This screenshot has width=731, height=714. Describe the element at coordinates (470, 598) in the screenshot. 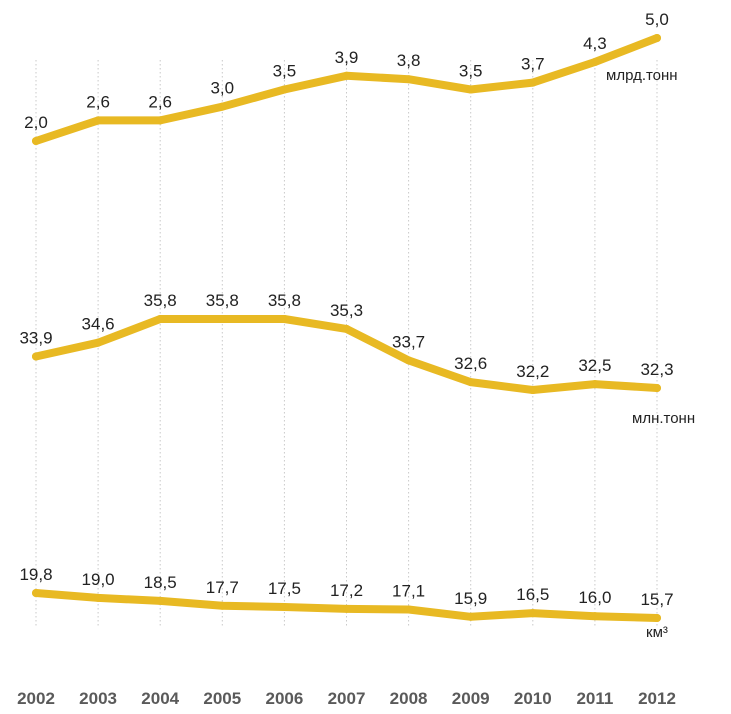

I see `data-label-3-2009: 15,9` at that location.